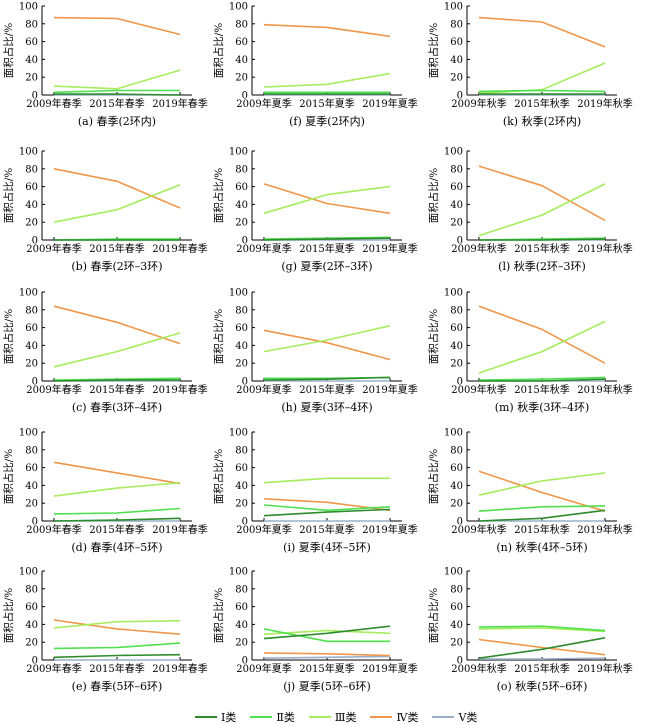 This screenshot has width=650, height=725. I want to click on chart-2-xtick-label-0: 2009年秋季, so click(478, 103).